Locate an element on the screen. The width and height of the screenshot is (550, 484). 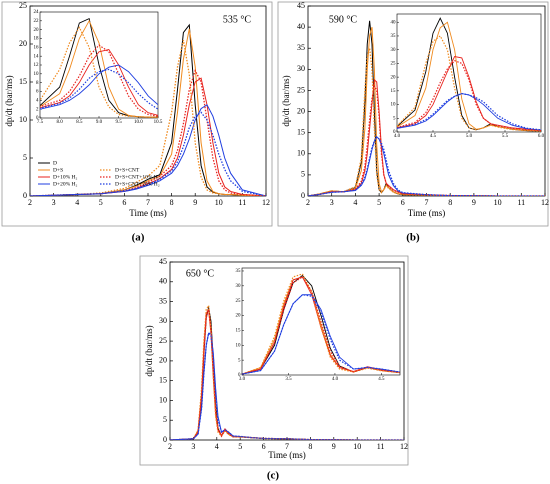
inset-area is located at coordinates (469, 73).